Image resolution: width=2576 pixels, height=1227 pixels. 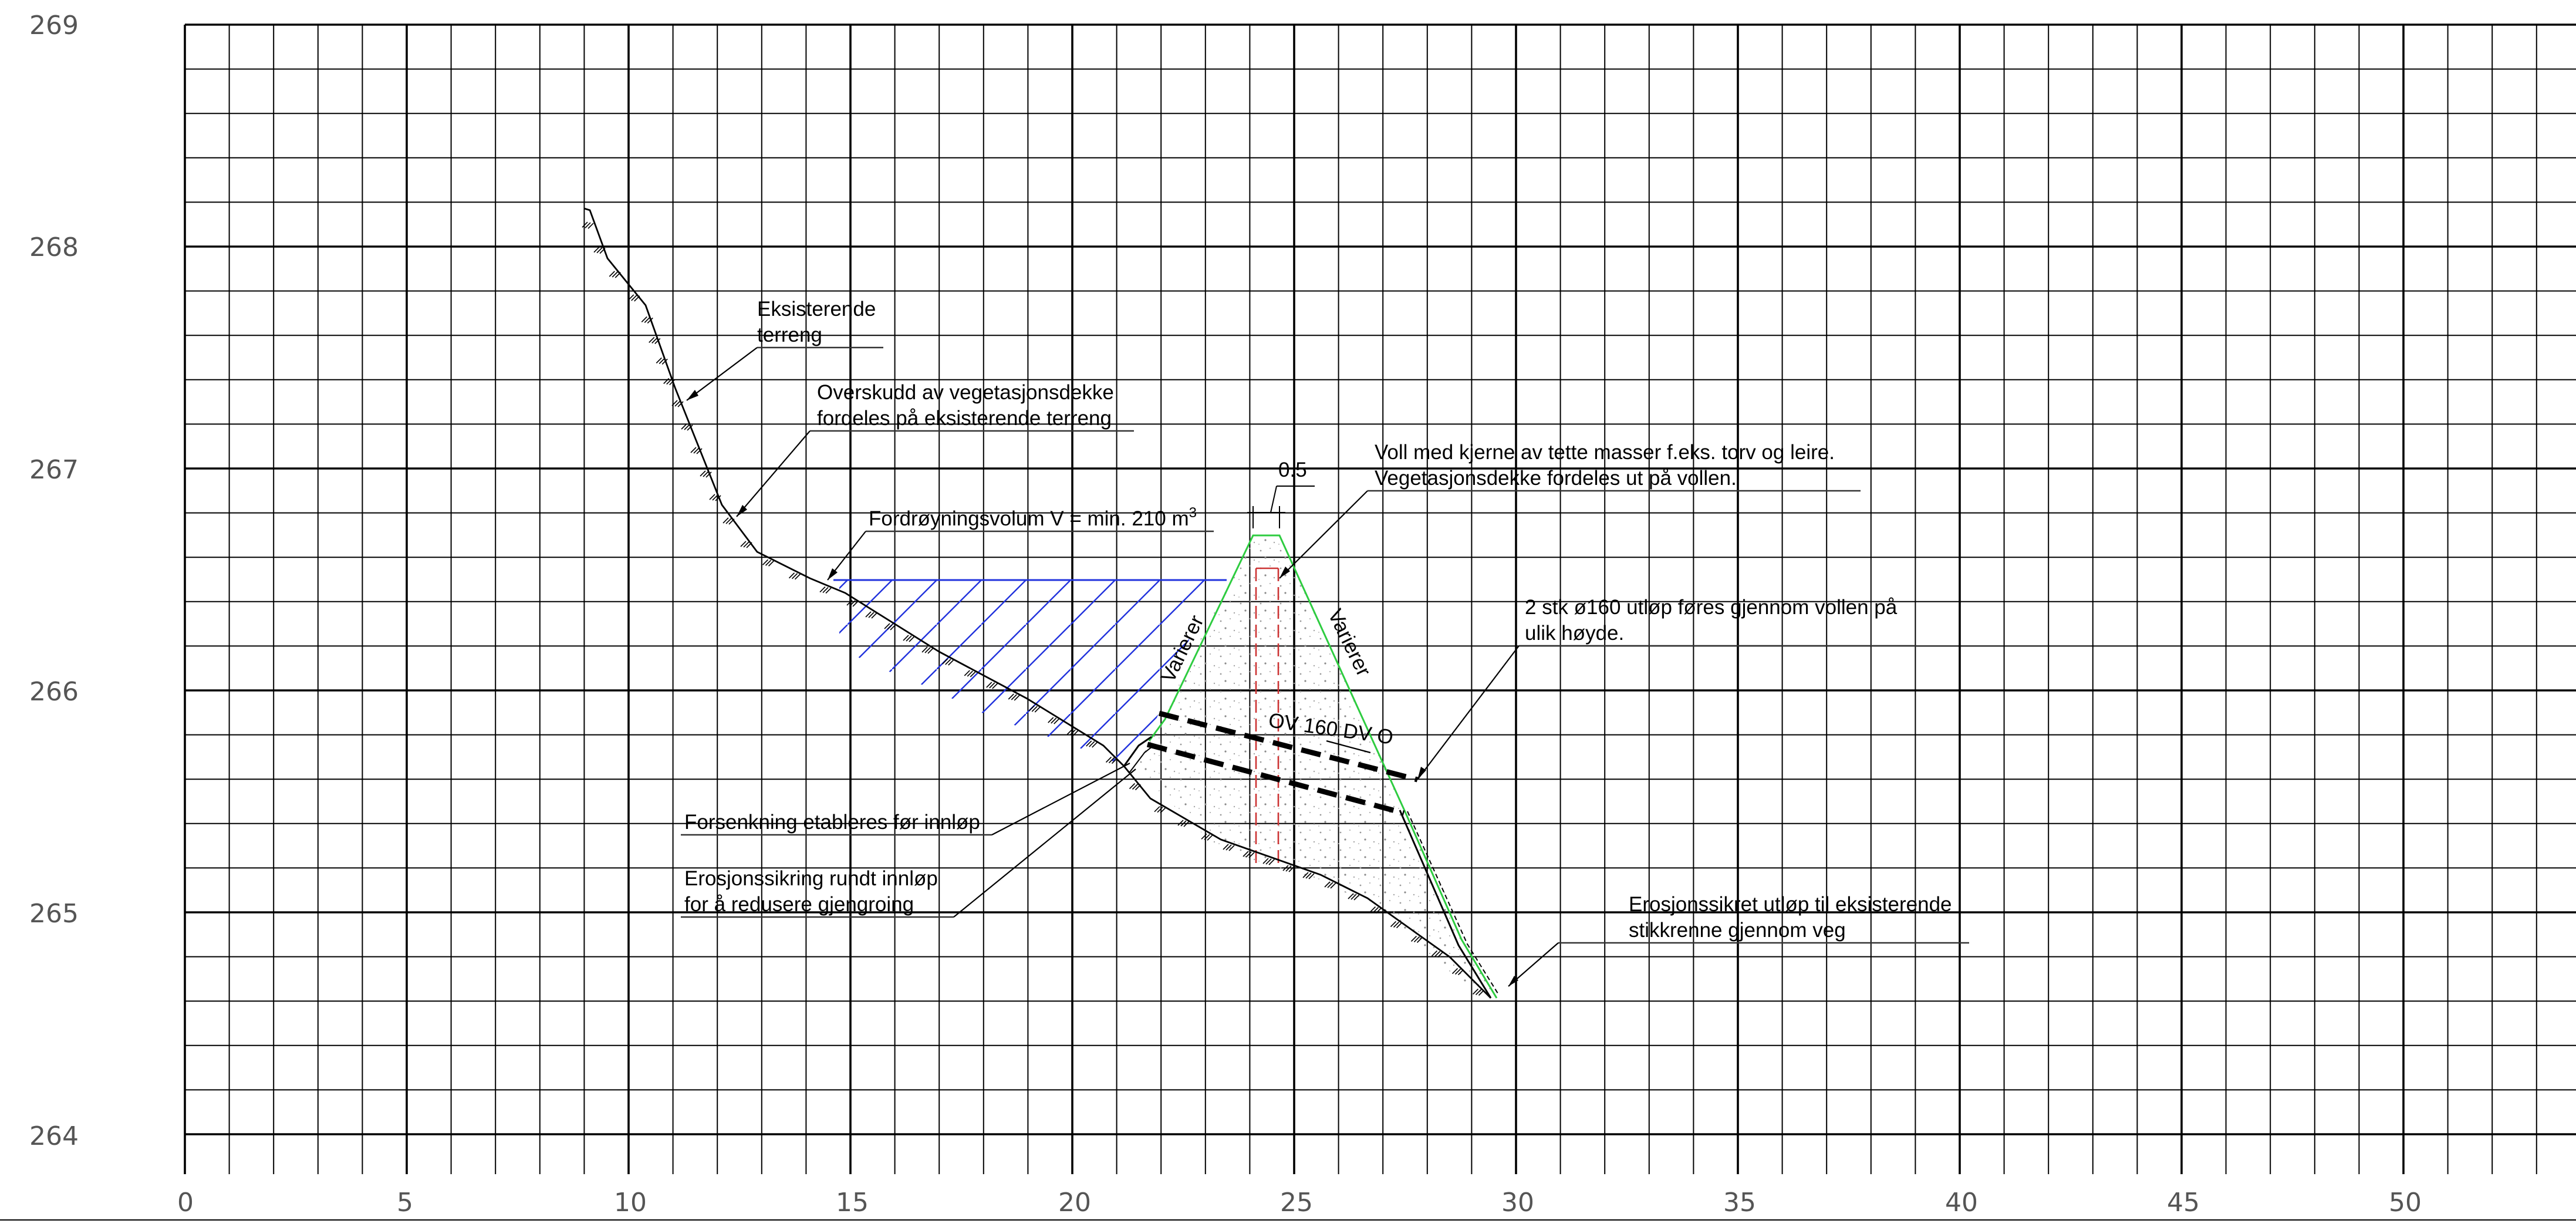 What do you see at coordinates (1737, 930) in the screenshot?
I see `svg-text: stikkrenne gjennom veg` at bounding box center [1737, 930].